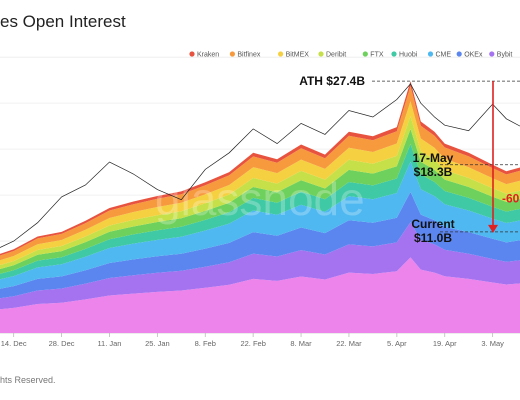 The height and width of the screenshot is (400, 520). What do you see at coordinates (260, 199) in the screenshot?
I see `watermark: glassnode` at bounding box center [260, 199].